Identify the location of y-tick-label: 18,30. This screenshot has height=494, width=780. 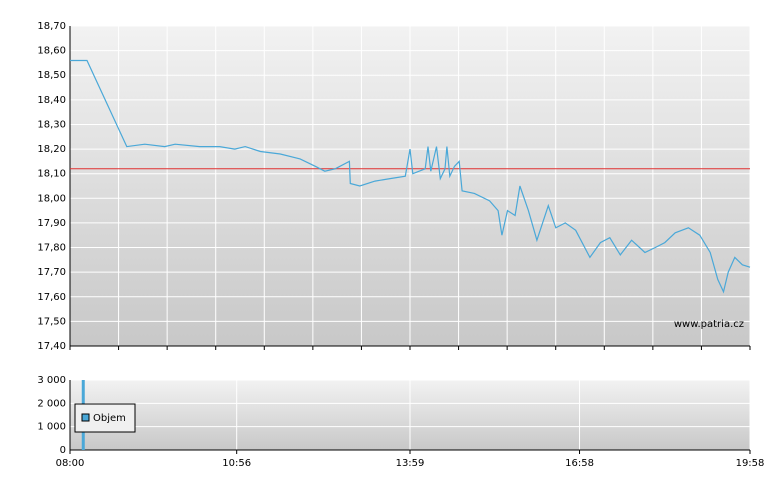
(51, 124).